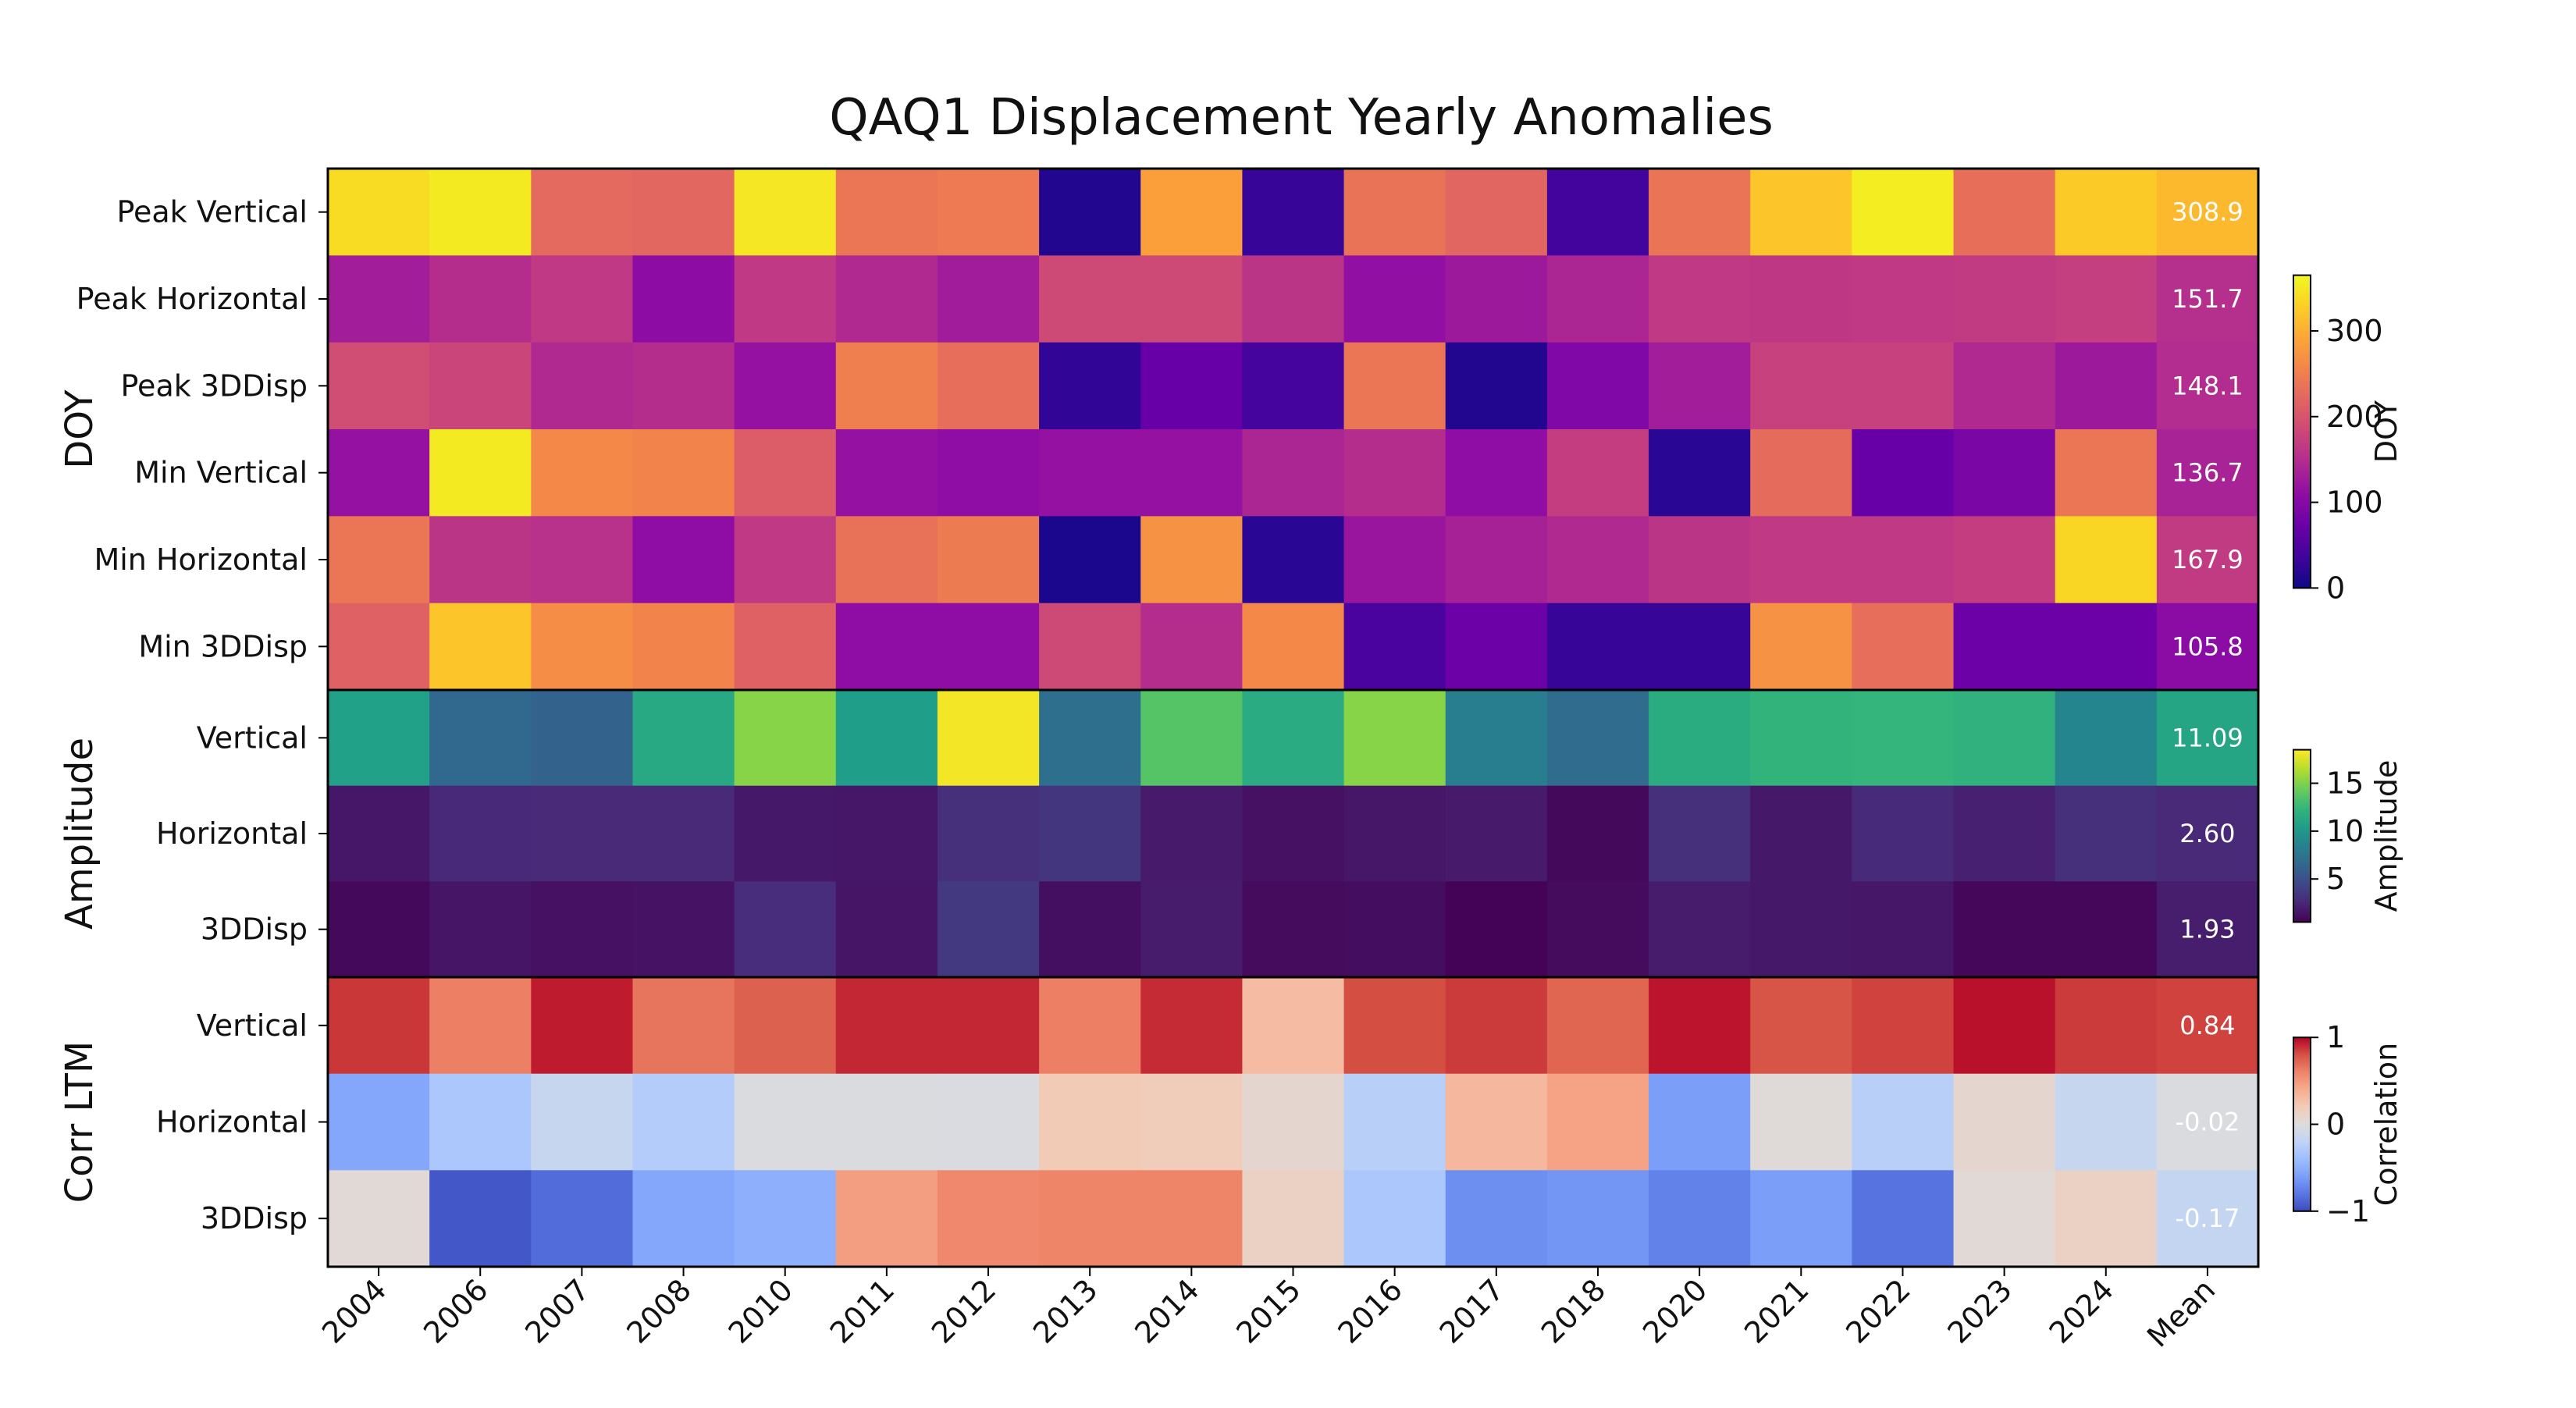 The height and width of the screenshot is (1408, 2576). Describe the element at coordinates (252, 1025) in the screenshot. I see `row-label: Vertical` at that location.